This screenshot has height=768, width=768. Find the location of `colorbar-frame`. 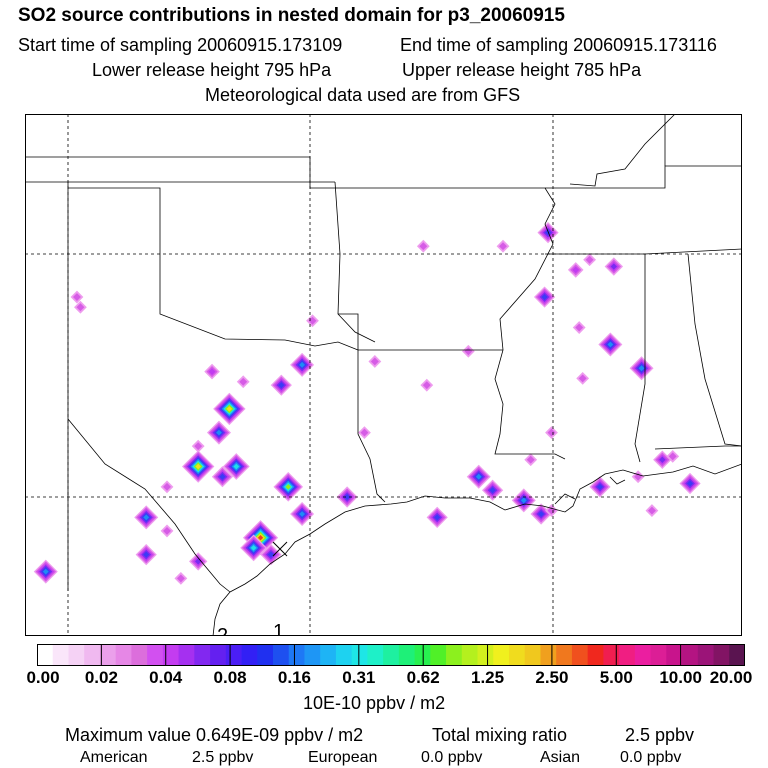

colorbar-frame is located at coordinates (391, 655).